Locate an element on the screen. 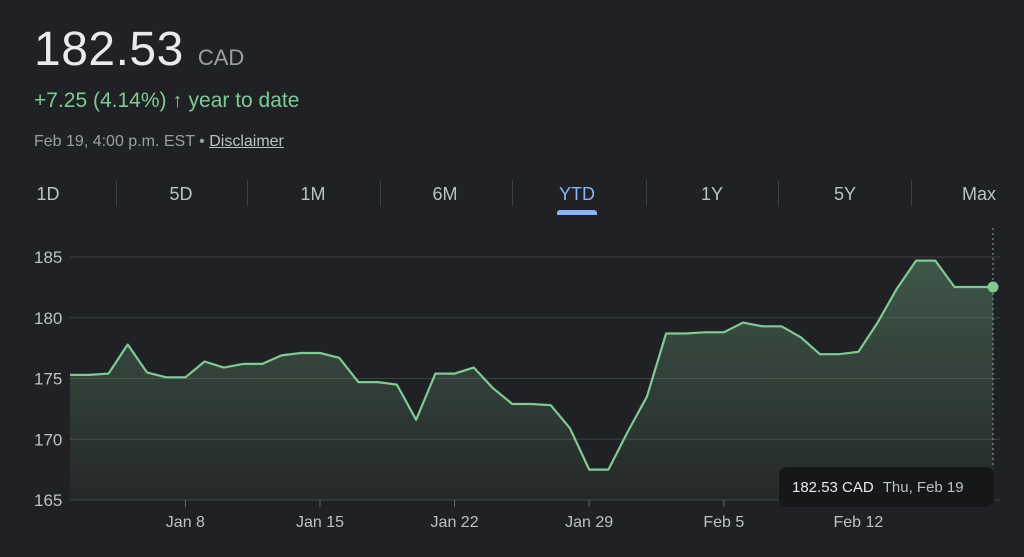 This screenshot has height=557, width=1024. tab-1d: 1D is located at coordinates (48, 194).